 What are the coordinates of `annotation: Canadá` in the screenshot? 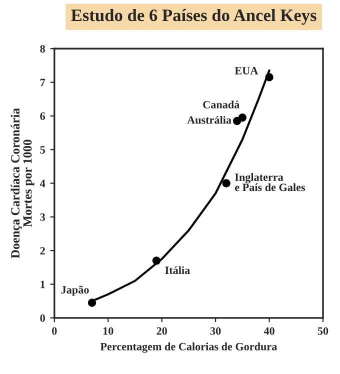 It's located at (221, 104).